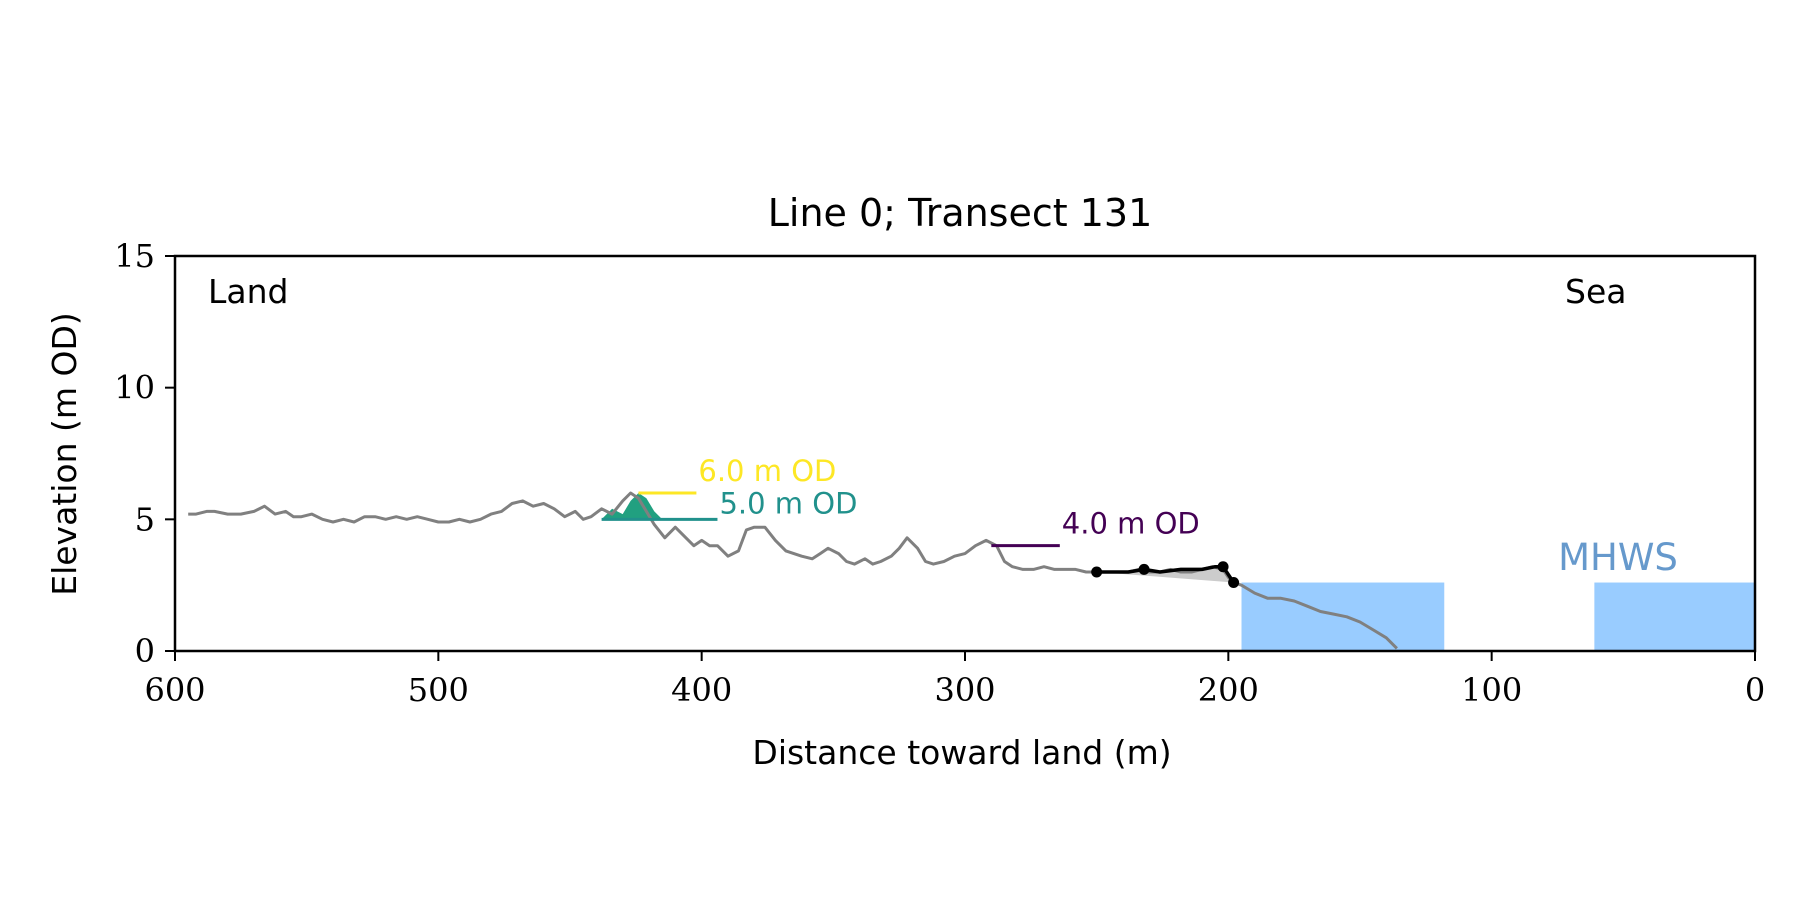 This screenshot has height=900, width=1800. I want to click on x-axis-label: Distance toward land (m), so click(961, 752).